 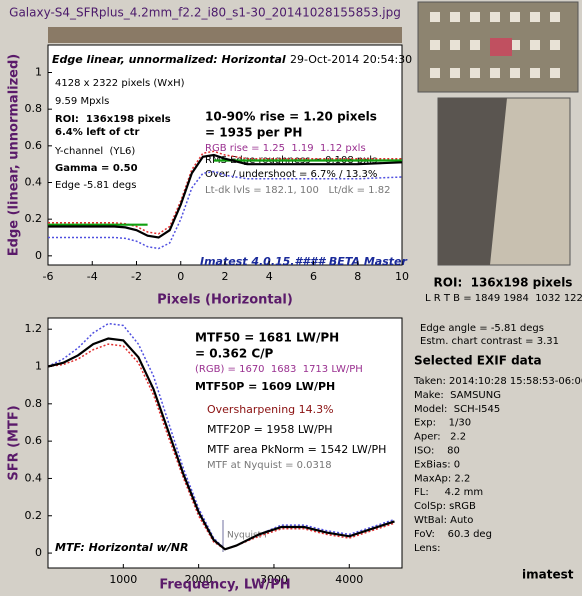 I want to click on exif-line: ColSp: sRGB, so click(x=445, y=506).